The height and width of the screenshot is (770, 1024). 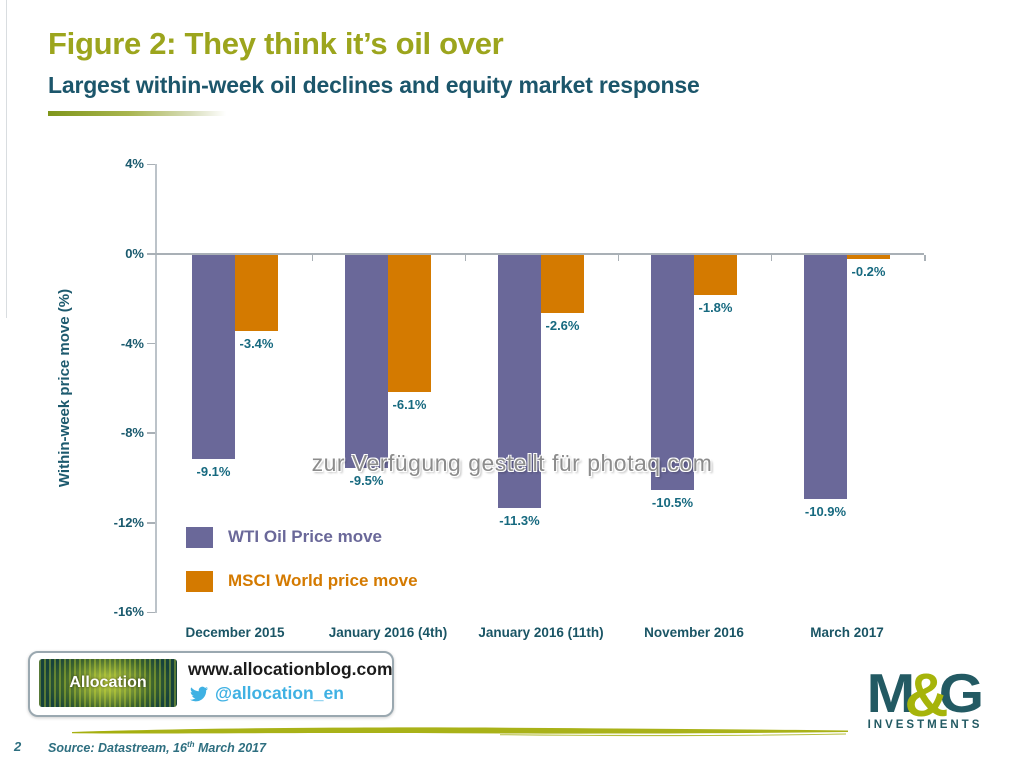 I want to click on slide-edge-line, so click(x=6, y=159).